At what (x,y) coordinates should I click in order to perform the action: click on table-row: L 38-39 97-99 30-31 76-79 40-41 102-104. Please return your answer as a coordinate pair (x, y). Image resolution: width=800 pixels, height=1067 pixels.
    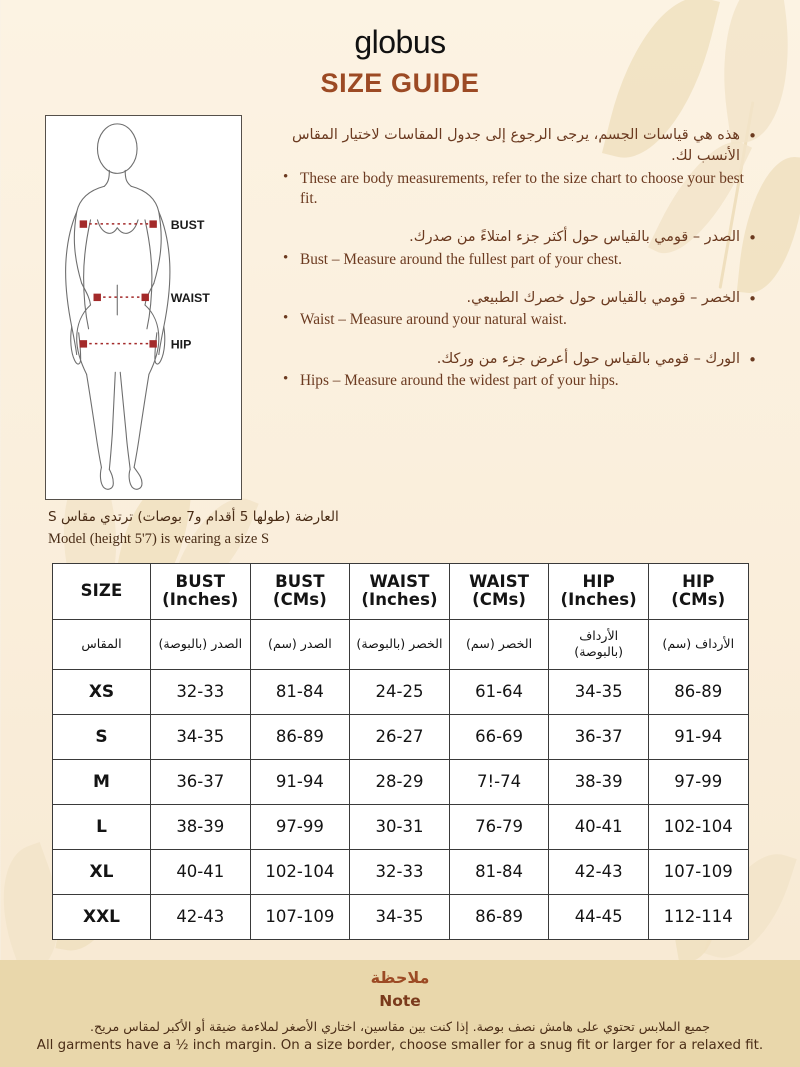
    Looking at the image, I should click on (400, 826).